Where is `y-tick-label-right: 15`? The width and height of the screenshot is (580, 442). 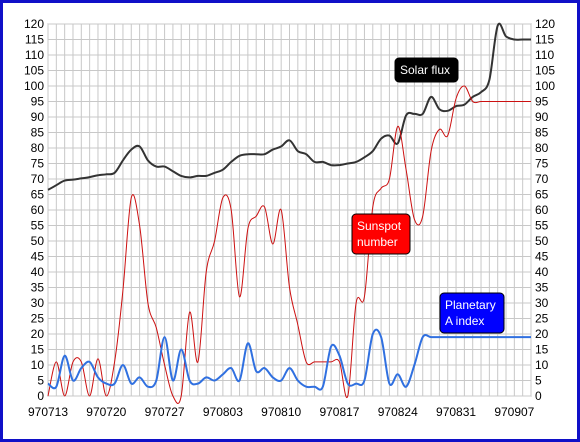 y-tick-label-right: 15 is located at coordinates (542, 350).